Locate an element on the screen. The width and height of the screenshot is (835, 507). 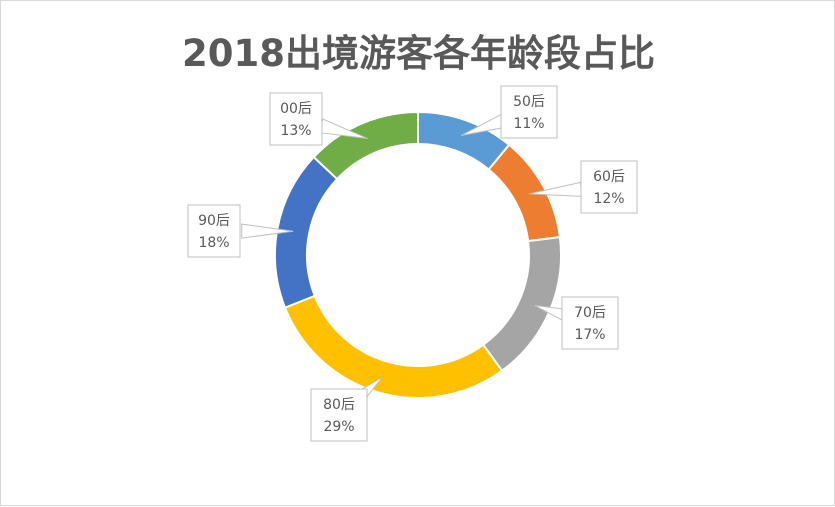
value-label: 17% is located at coordinates (589, 335).